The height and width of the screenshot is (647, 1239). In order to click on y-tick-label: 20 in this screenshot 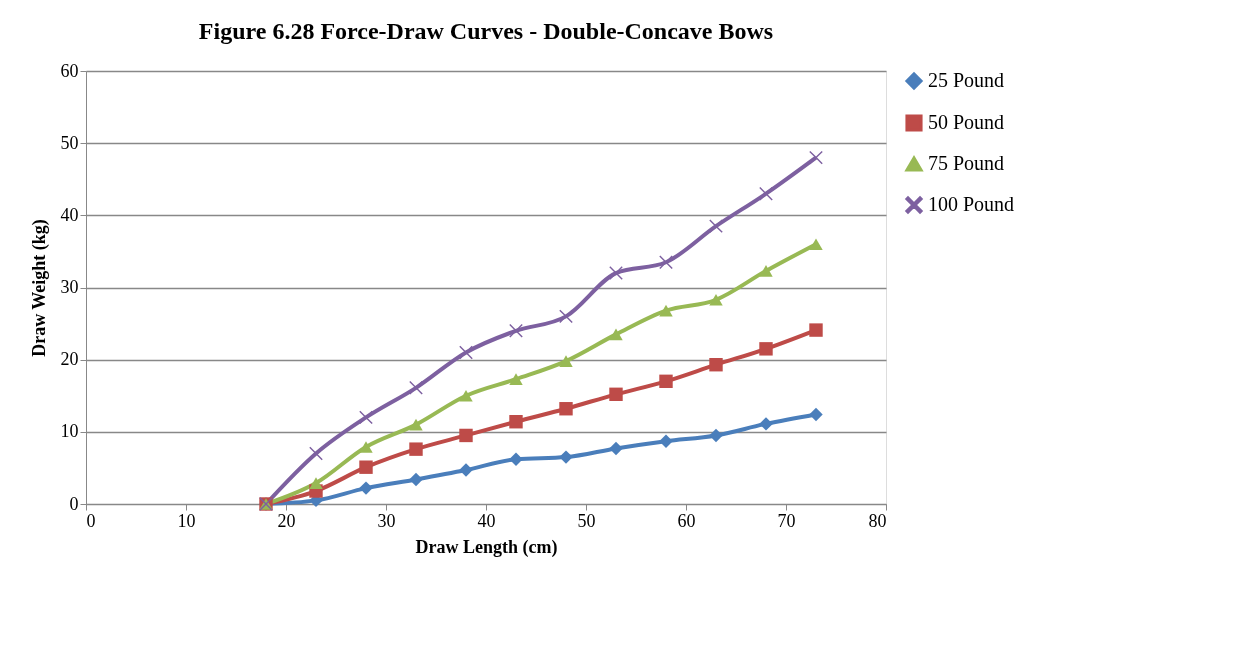, I will do `click(69, 359)`.